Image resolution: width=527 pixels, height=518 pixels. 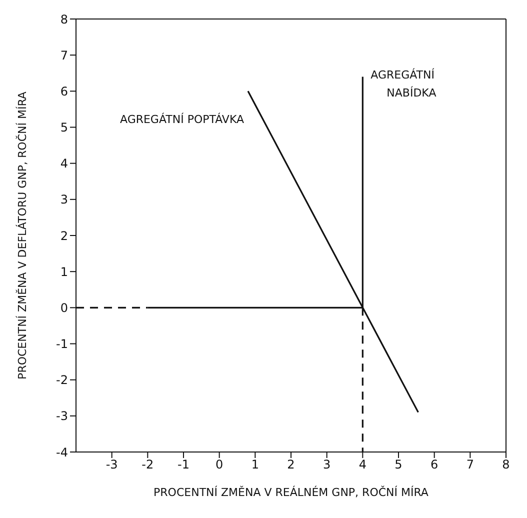 What do you see at coordinates (64, 199) in the screenshot?
I see `y-tick-label: 3` at bounding box center [64, 199].